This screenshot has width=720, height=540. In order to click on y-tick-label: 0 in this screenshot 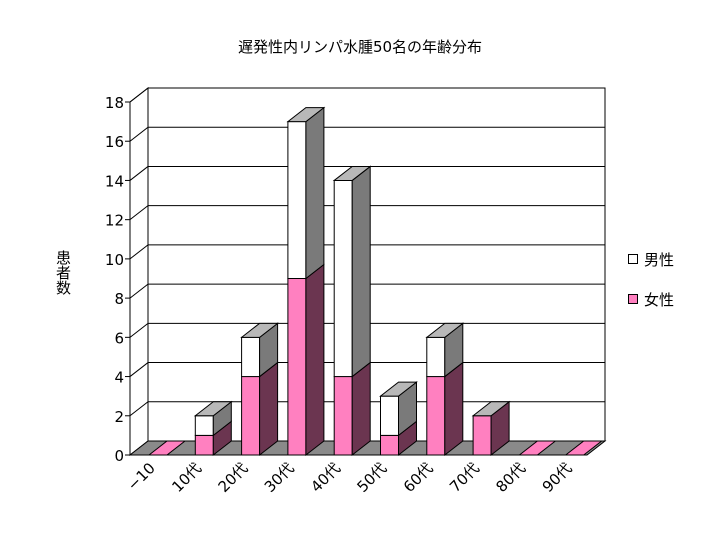, I will do `click(119, 456)`.